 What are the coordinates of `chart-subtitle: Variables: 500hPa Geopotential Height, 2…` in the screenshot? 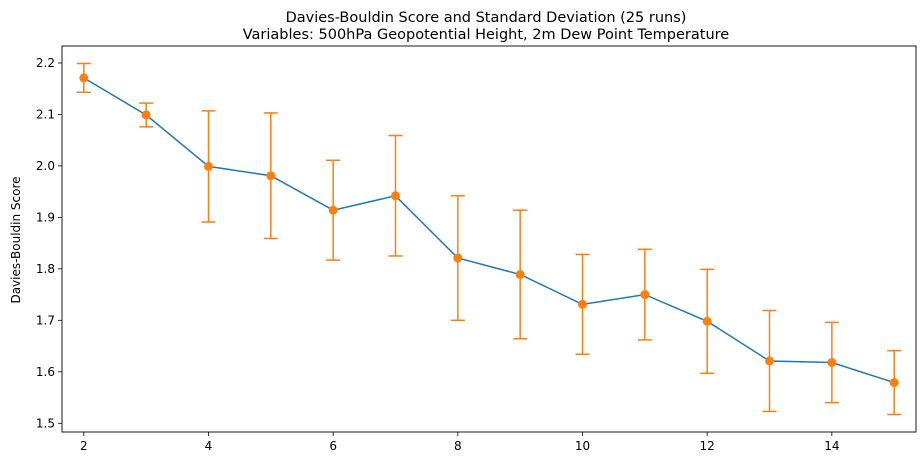 It's located at (486, 35).